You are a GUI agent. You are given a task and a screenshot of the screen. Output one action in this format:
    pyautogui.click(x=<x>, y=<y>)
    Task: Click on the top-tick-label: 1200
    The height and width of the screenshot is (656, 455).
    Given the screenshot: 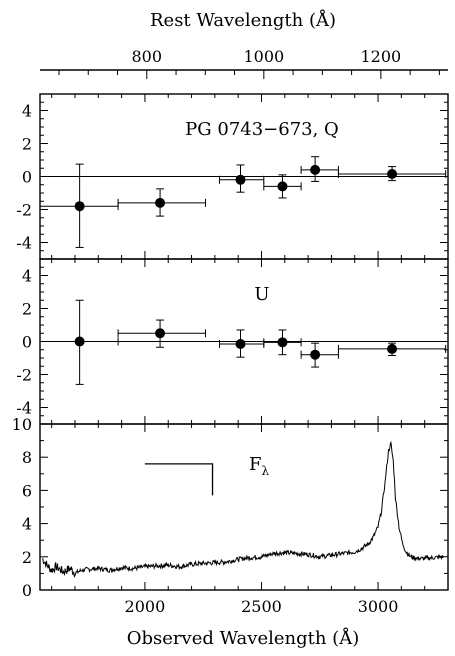 What is the action you would take?
    pyautogui.click(x=380, y=56)
    